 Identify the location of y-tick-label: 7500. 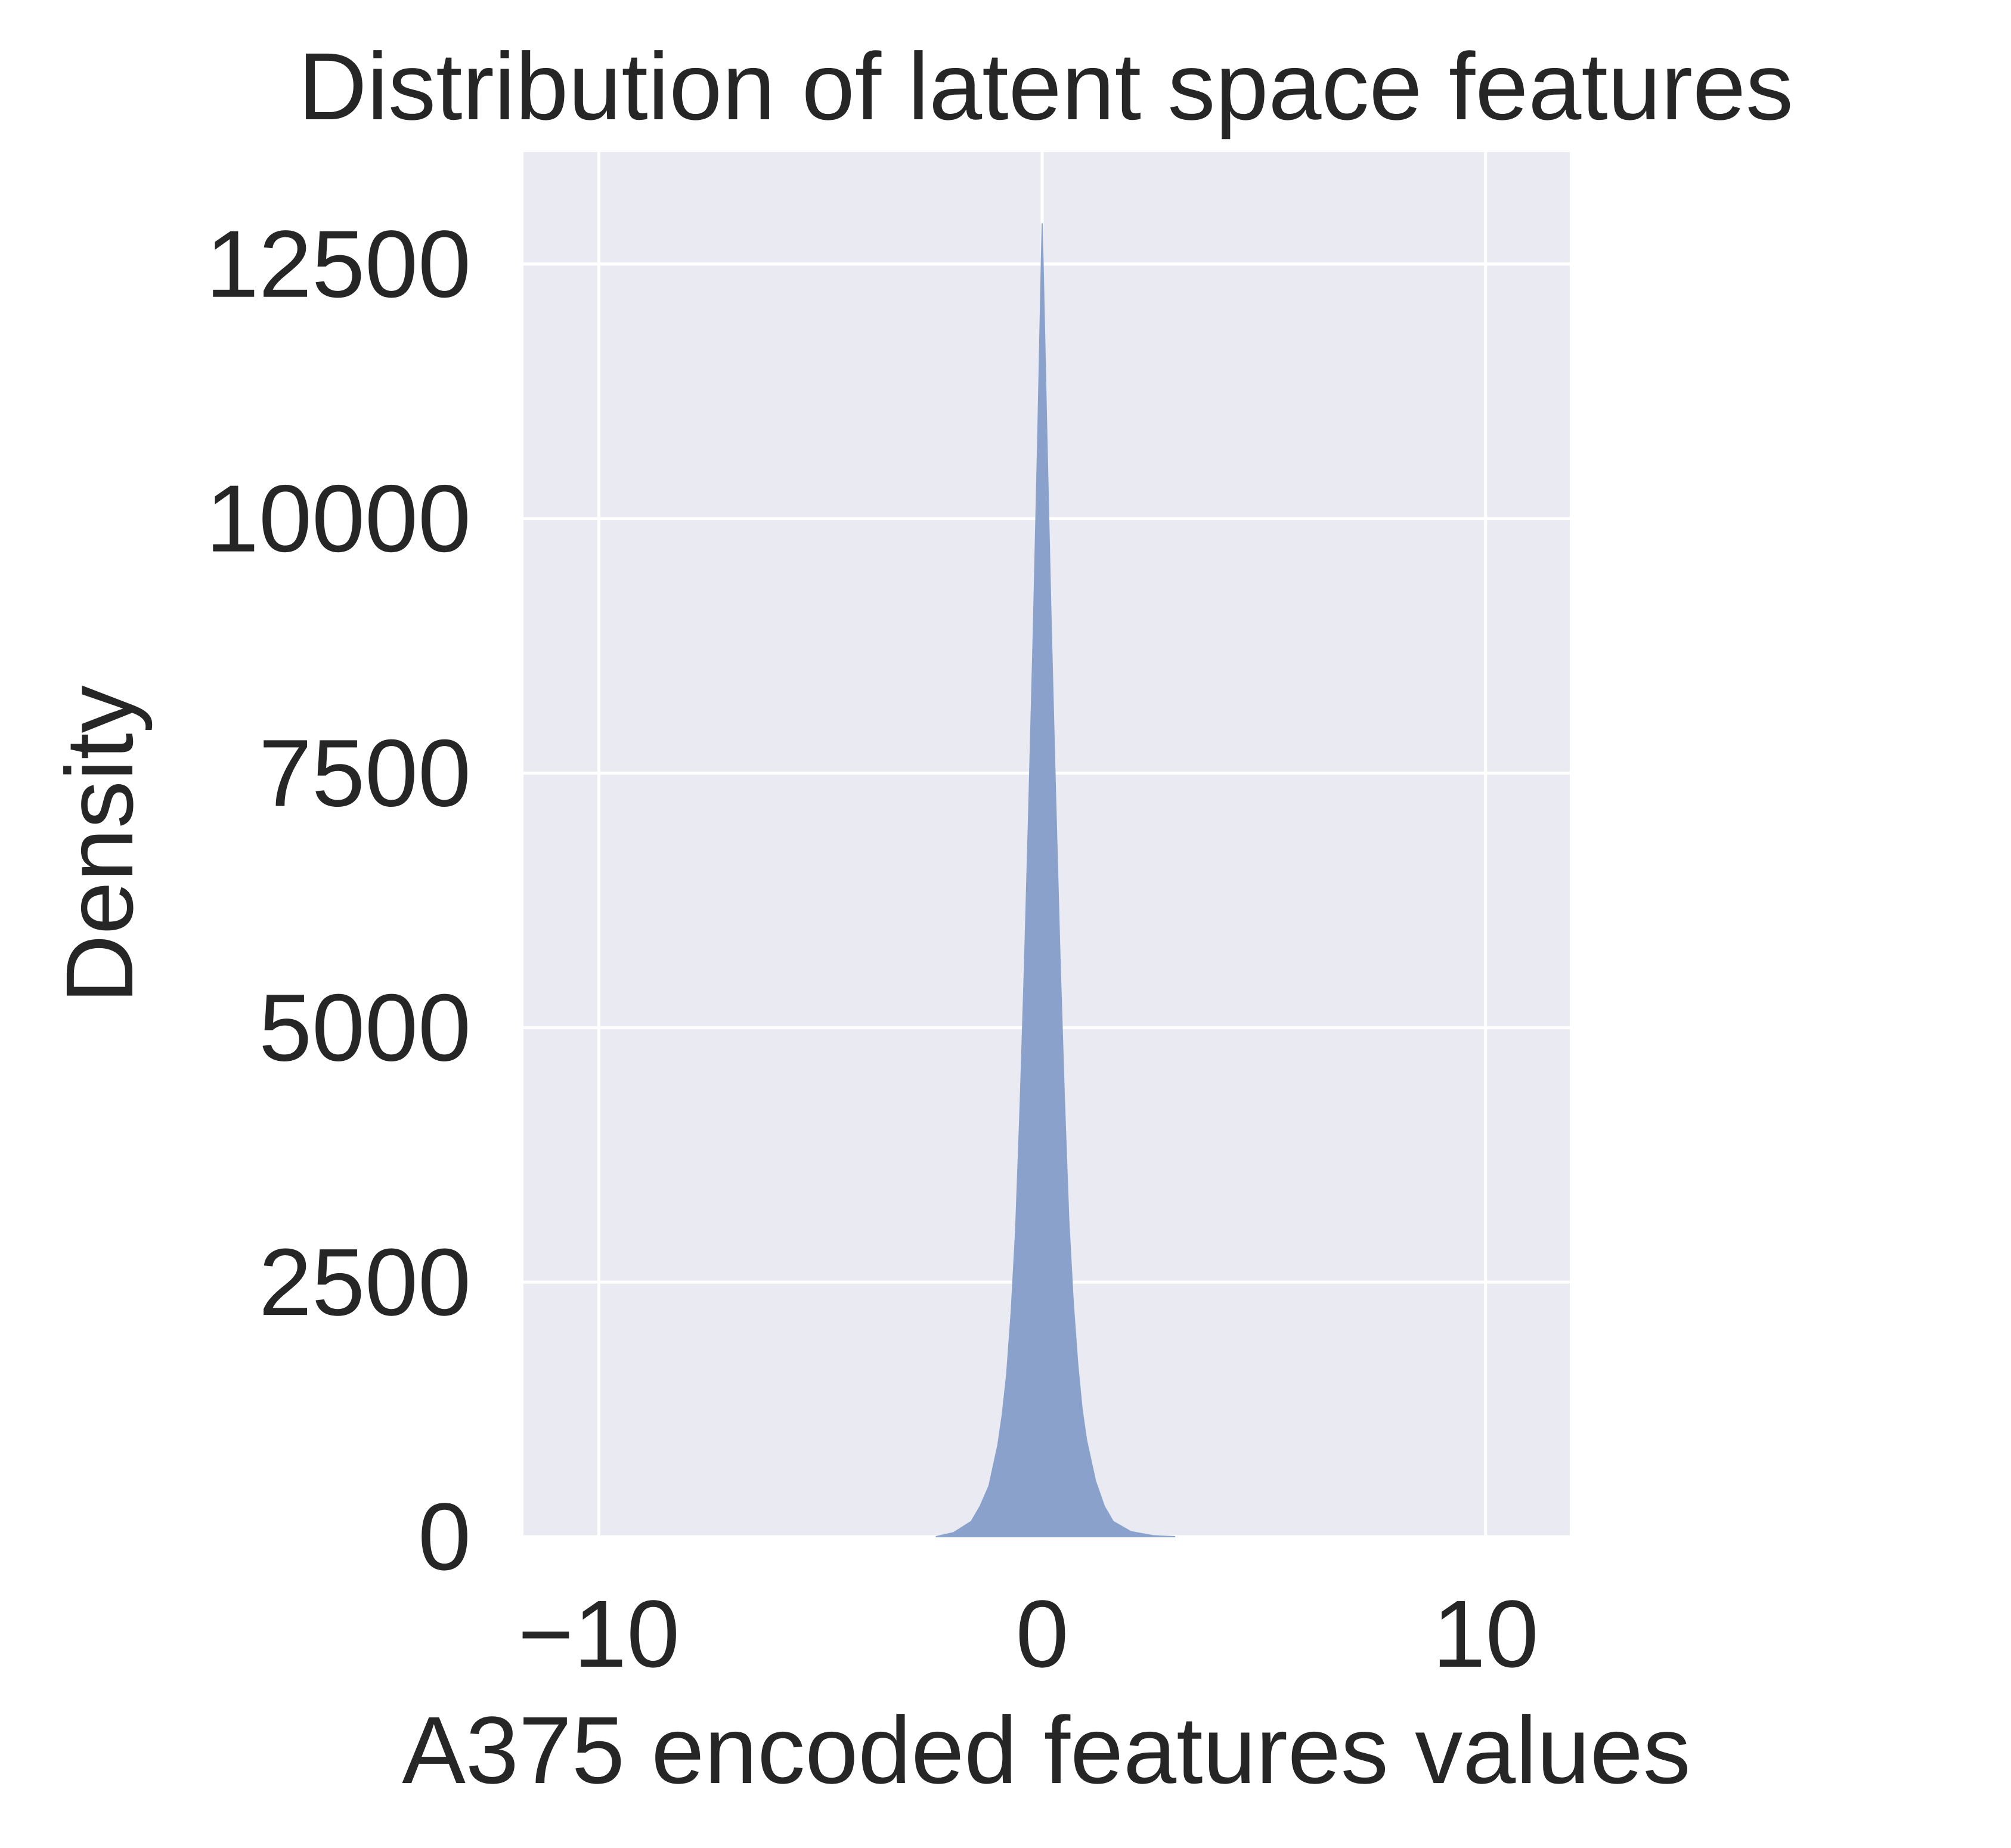
(365, 773).